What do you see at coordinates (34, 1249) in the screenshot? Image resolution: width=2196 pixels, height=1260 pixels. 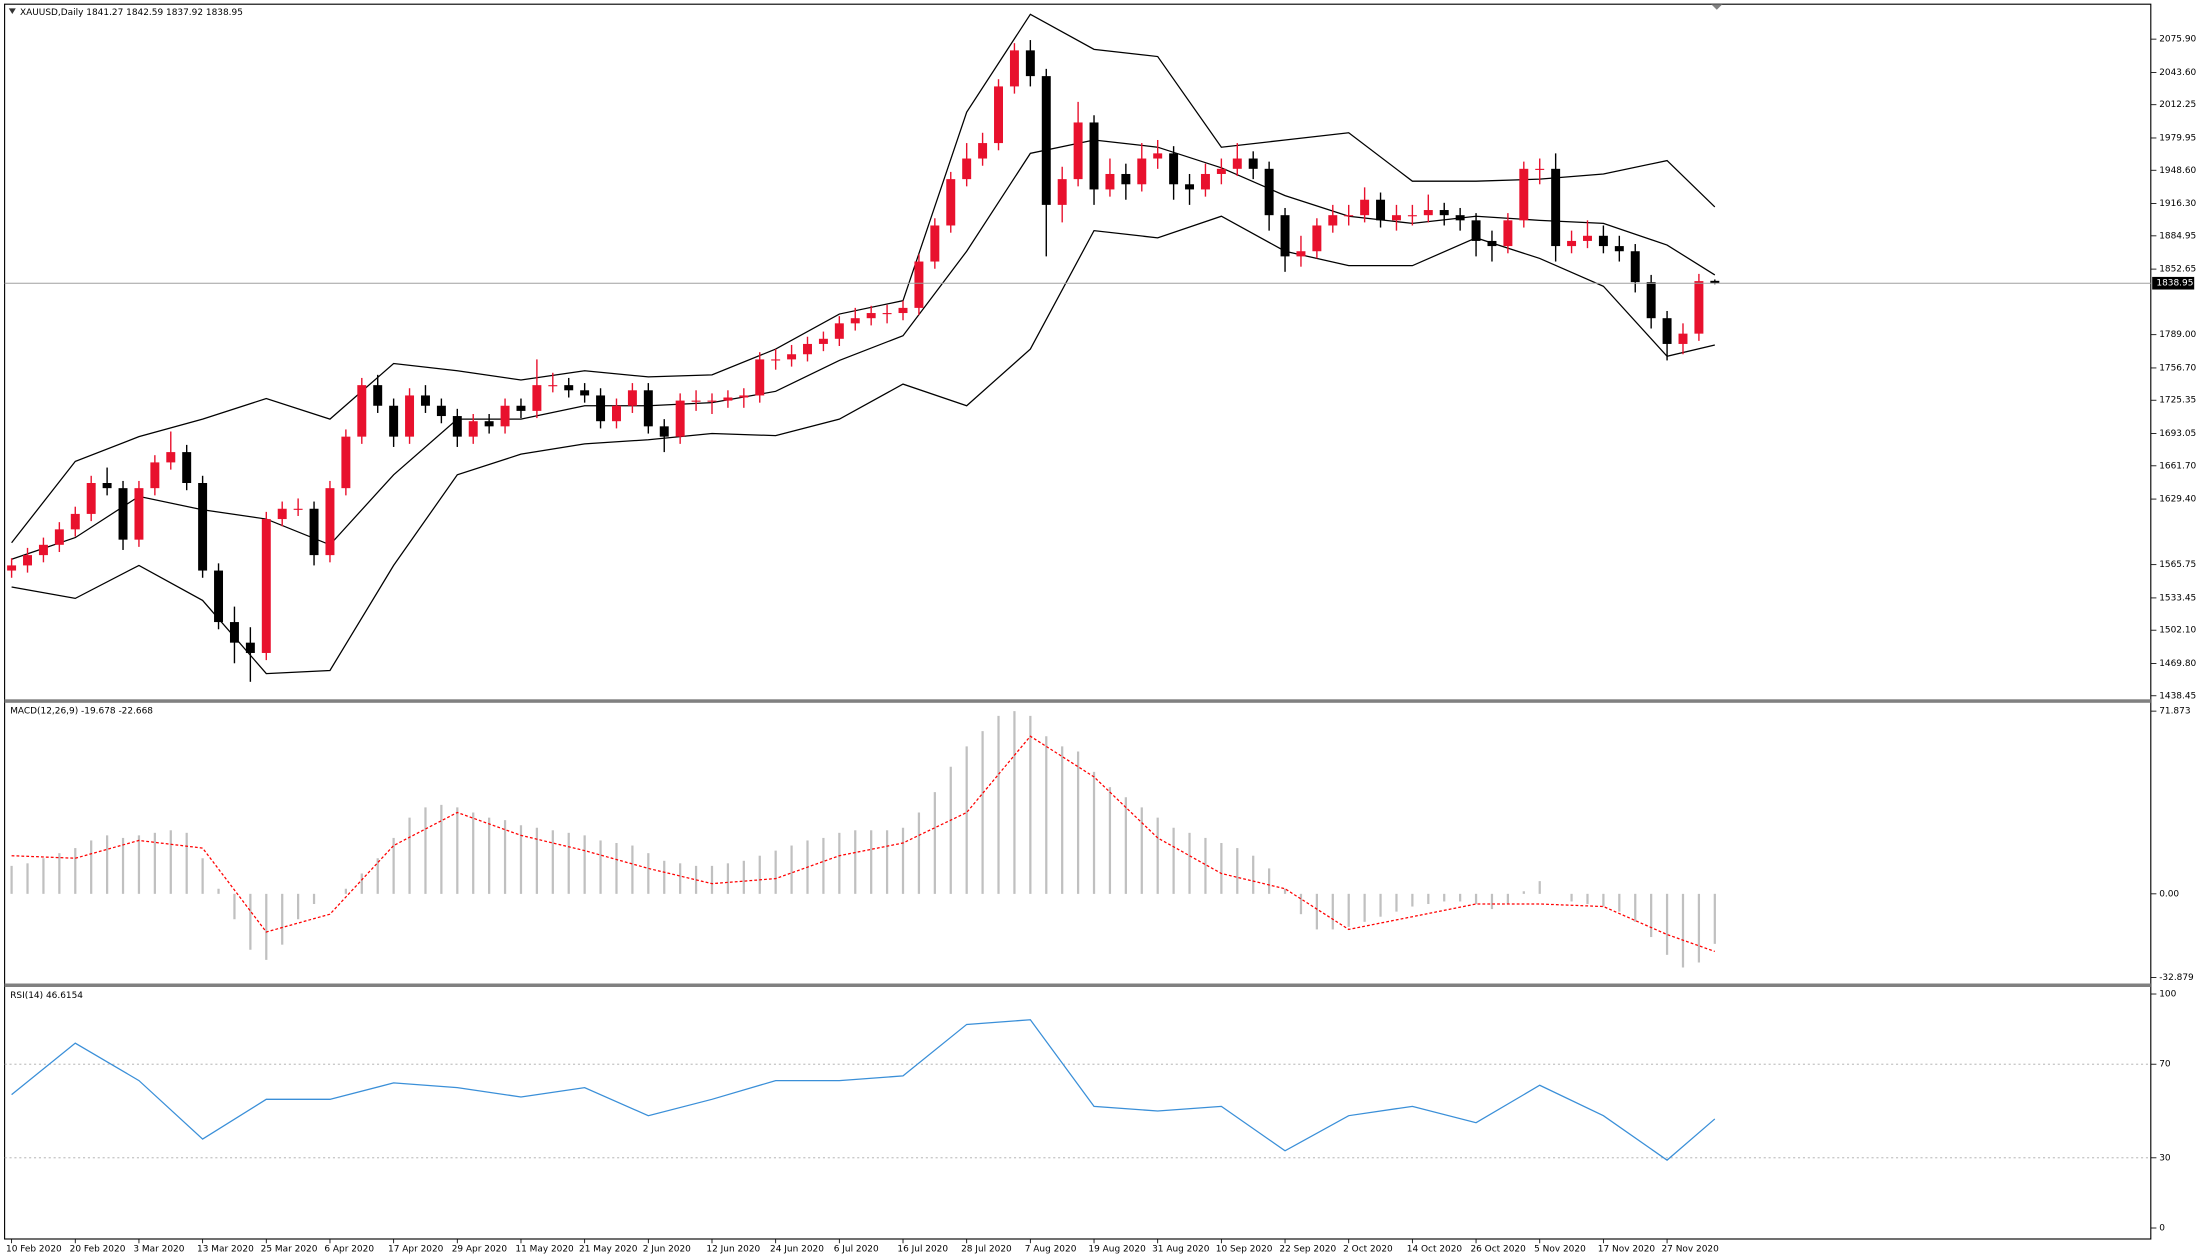 I see `x-tick-label: 10 Feb 2020` at bounding box center [34, 1249].